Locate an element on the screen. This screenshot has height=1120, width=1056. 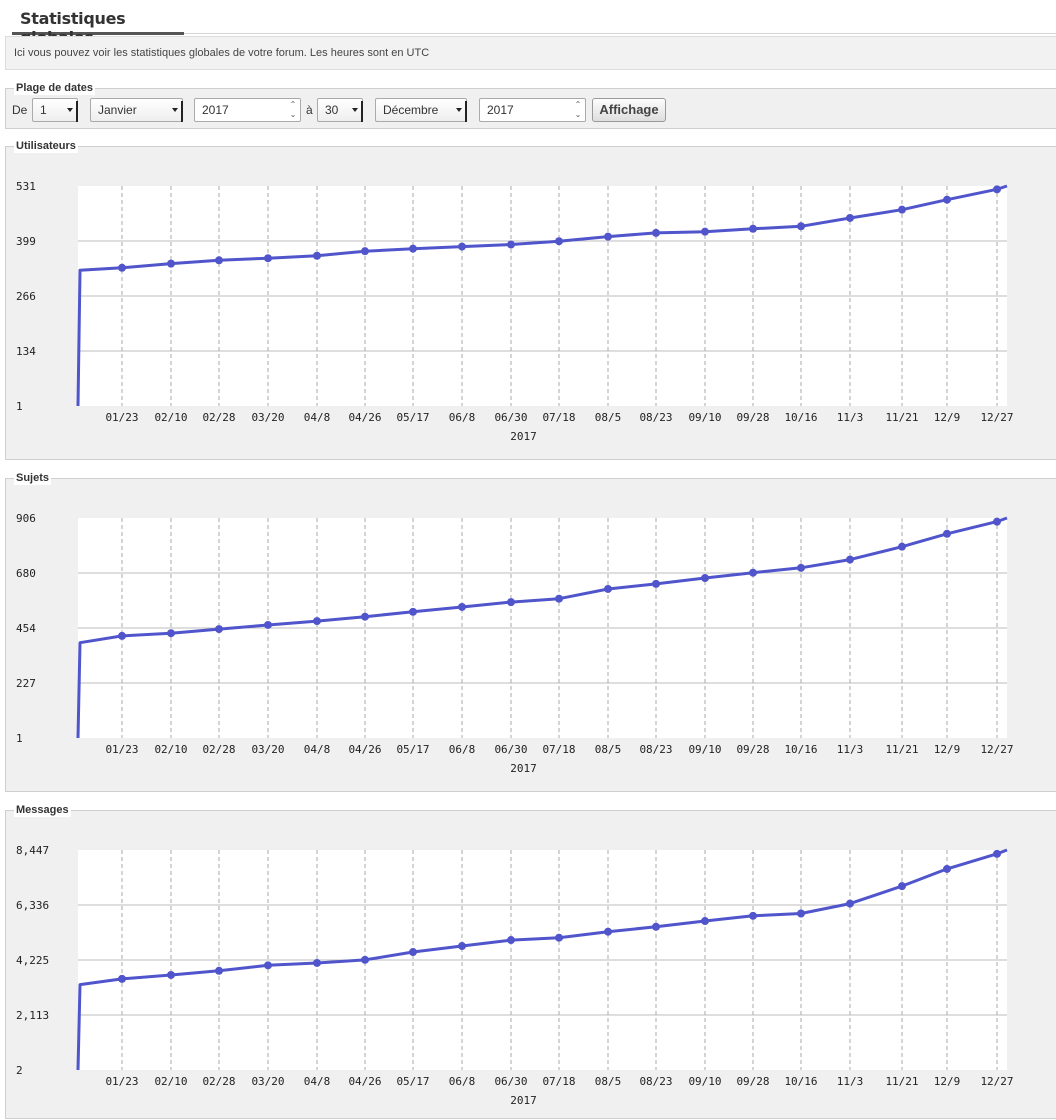
x-tick-label: 01/23 is located at coordinates (121, 417).